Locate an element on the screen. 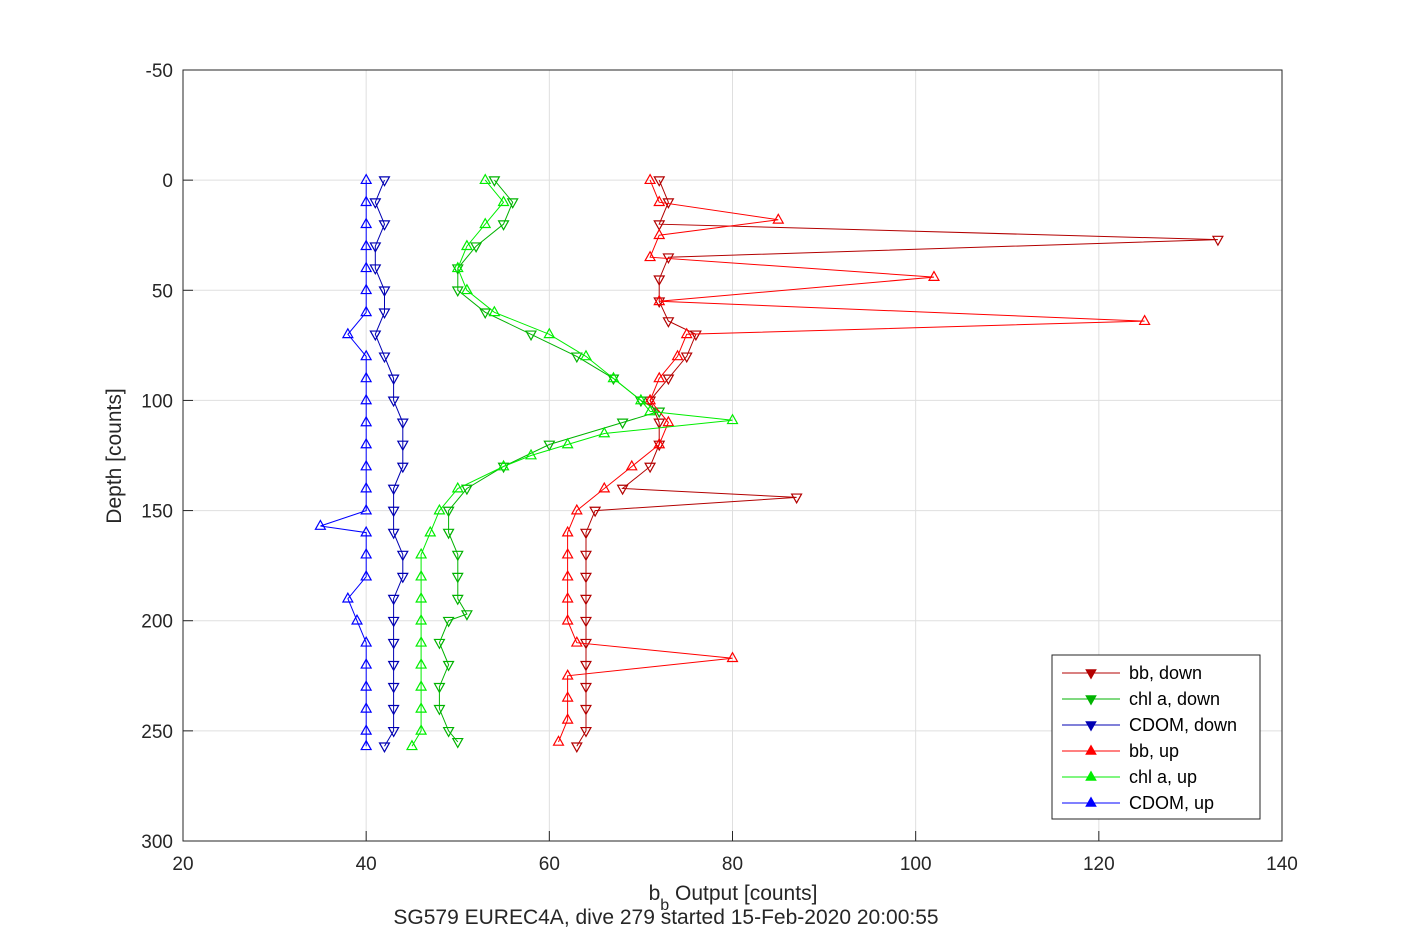 Image resolution: width=1417 pixels, height=945 pixels. legend-item: chl a, up is located at coordinates (1129, 777).